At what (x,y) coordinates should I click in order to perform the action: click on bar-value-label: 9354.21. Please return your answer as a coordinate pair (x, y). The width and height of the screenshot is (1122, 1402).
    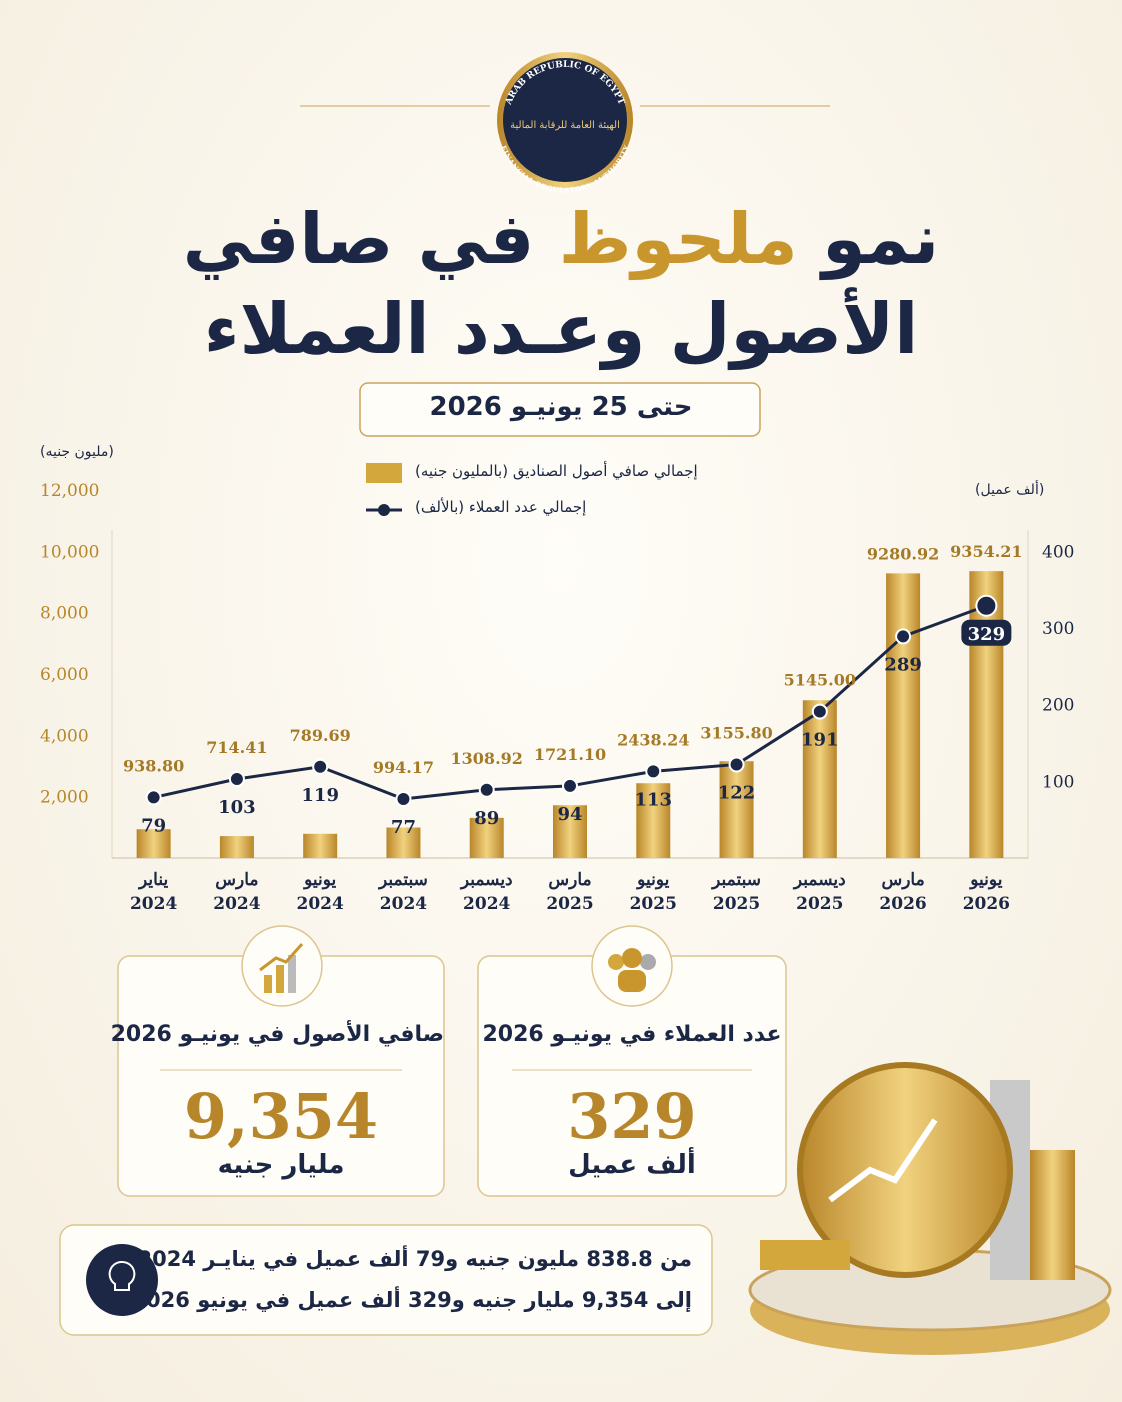
    Looking at the image, I should click on (986, 551).